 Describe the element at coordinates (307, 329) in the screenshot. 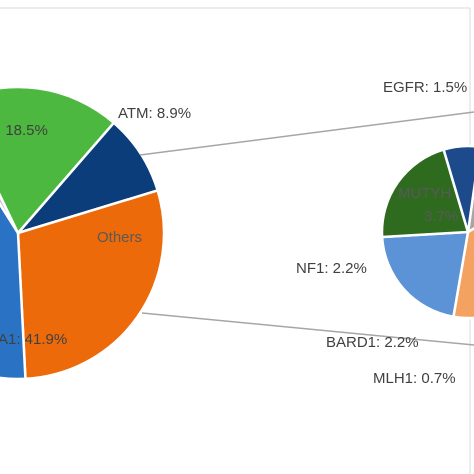

I see `connector-line-bottom` at that location.